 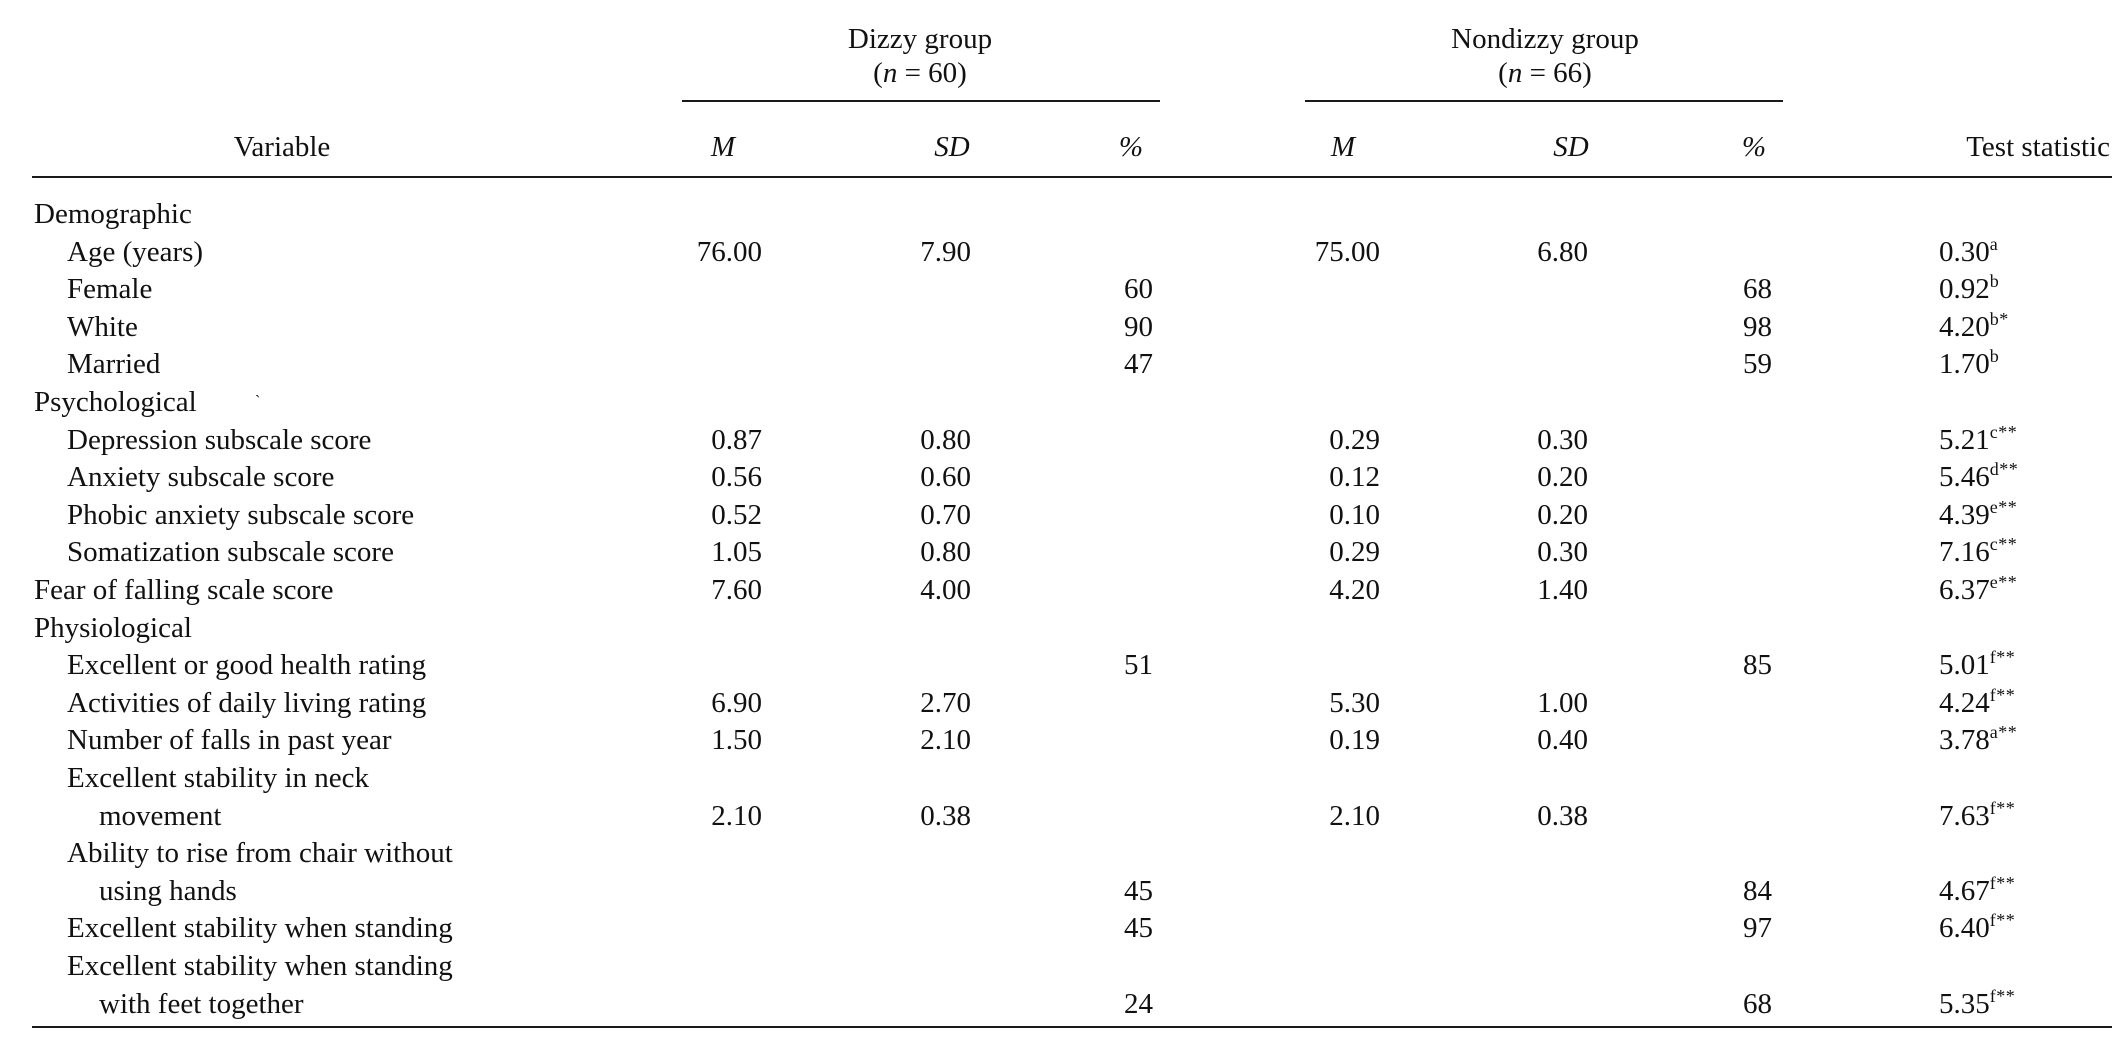 I want to click on cell-non-m: 0.19, so click(x=1354, y=740).